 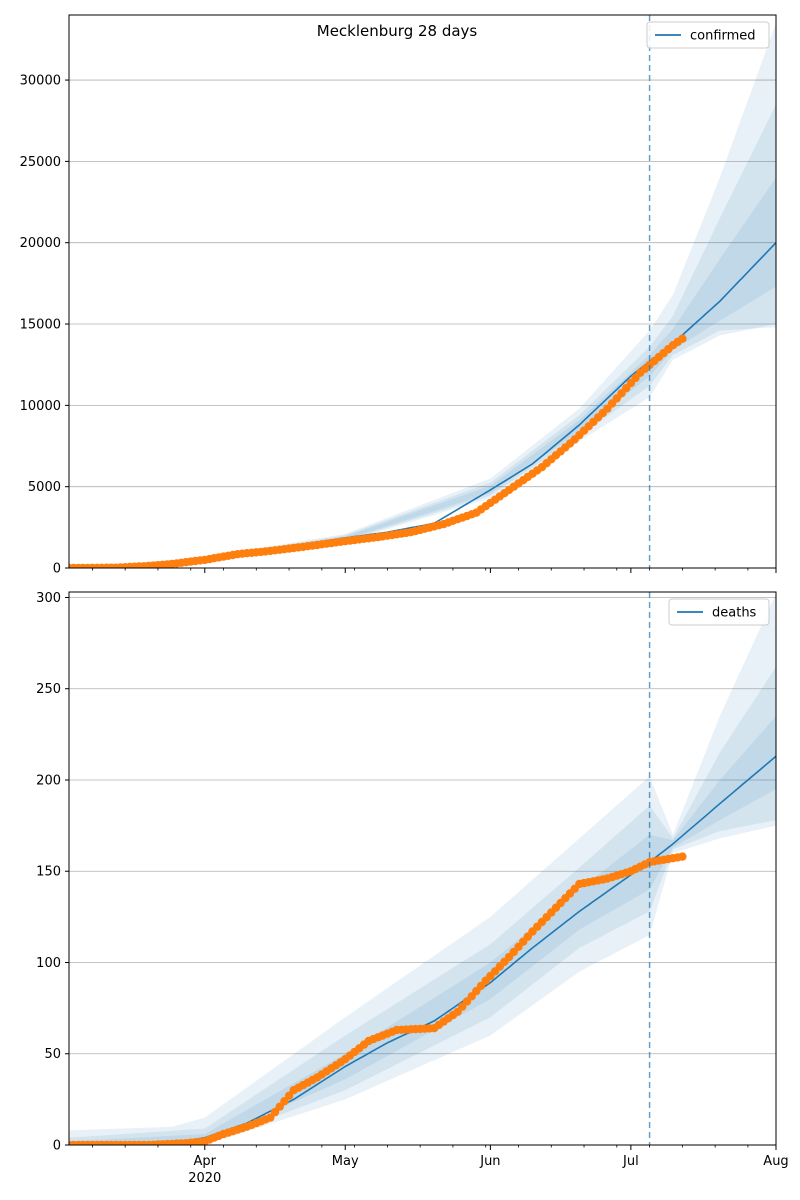 What do you see at coordinates (48, 872) in the screenshot?
I see `y-tick-label: 150` at bounding box center [48, 872].